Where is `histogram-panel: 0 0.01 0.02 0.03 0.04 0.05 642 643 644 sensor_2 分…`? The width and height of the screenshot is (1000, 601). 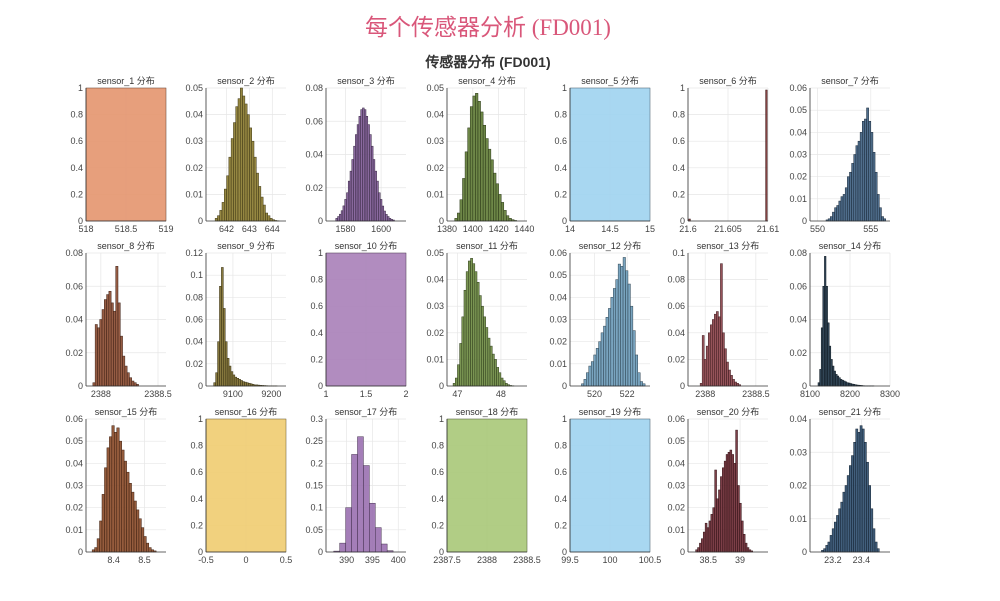 histogram-panel: 0 0.01 0.02 0.03 0.04 0.05 642 643 644 sensor_2 分… is located at coordinates (235, 154).